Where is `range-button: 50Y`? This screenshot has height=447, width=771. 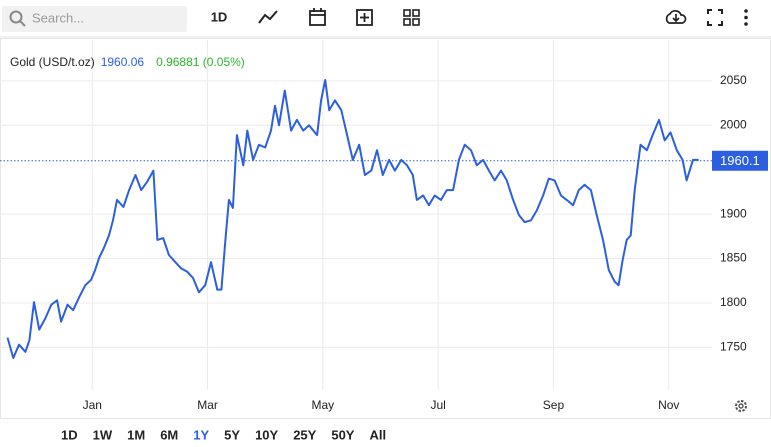
range-button: 50Y is located at coordinates (342, 434).